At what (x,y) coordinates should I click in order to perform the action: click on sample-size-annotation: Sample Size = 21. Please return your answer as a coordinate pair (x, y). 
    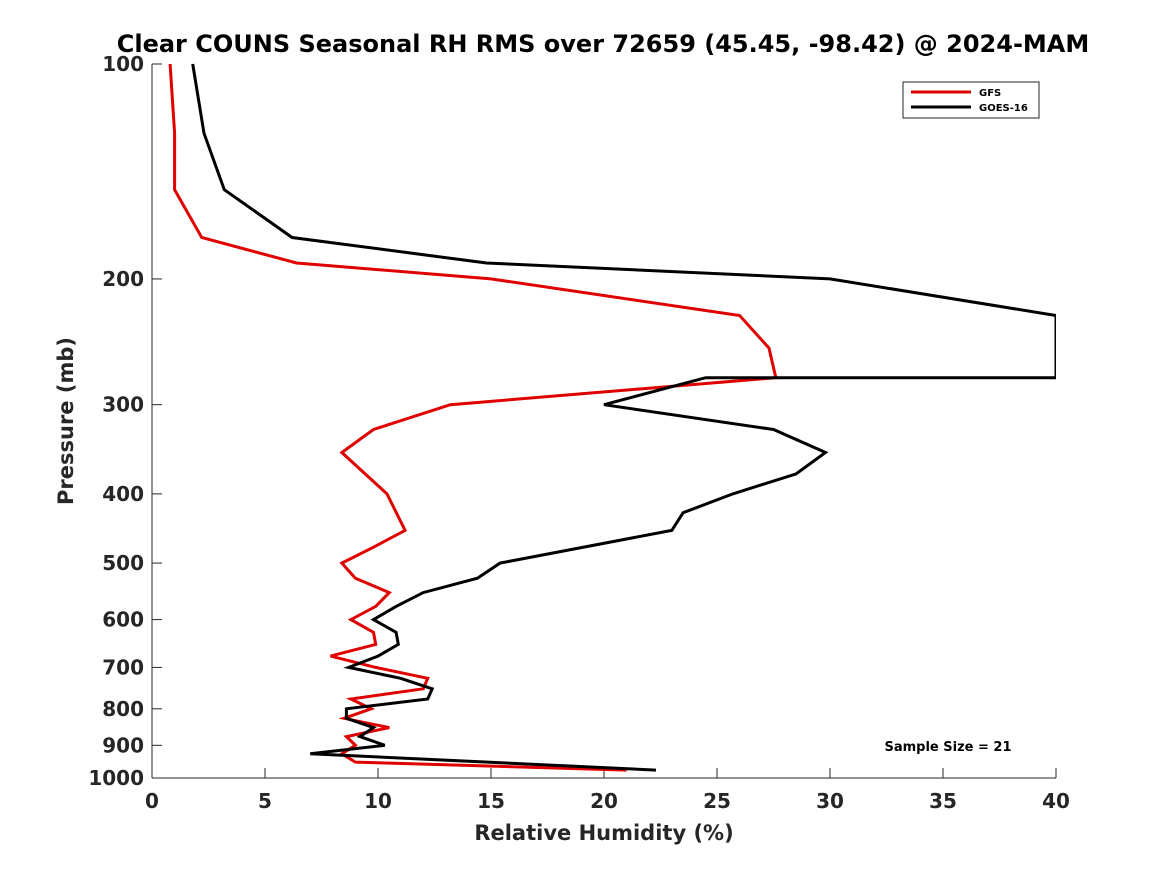
    Looking at the image, I should click on (947, 747).